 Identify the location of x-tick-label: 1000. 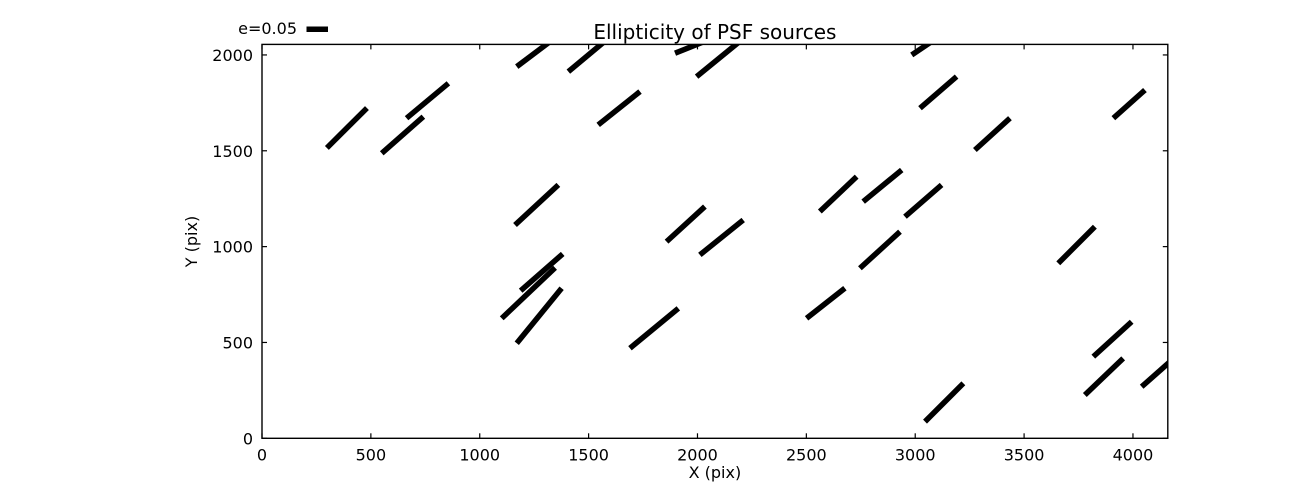
(479, 454).